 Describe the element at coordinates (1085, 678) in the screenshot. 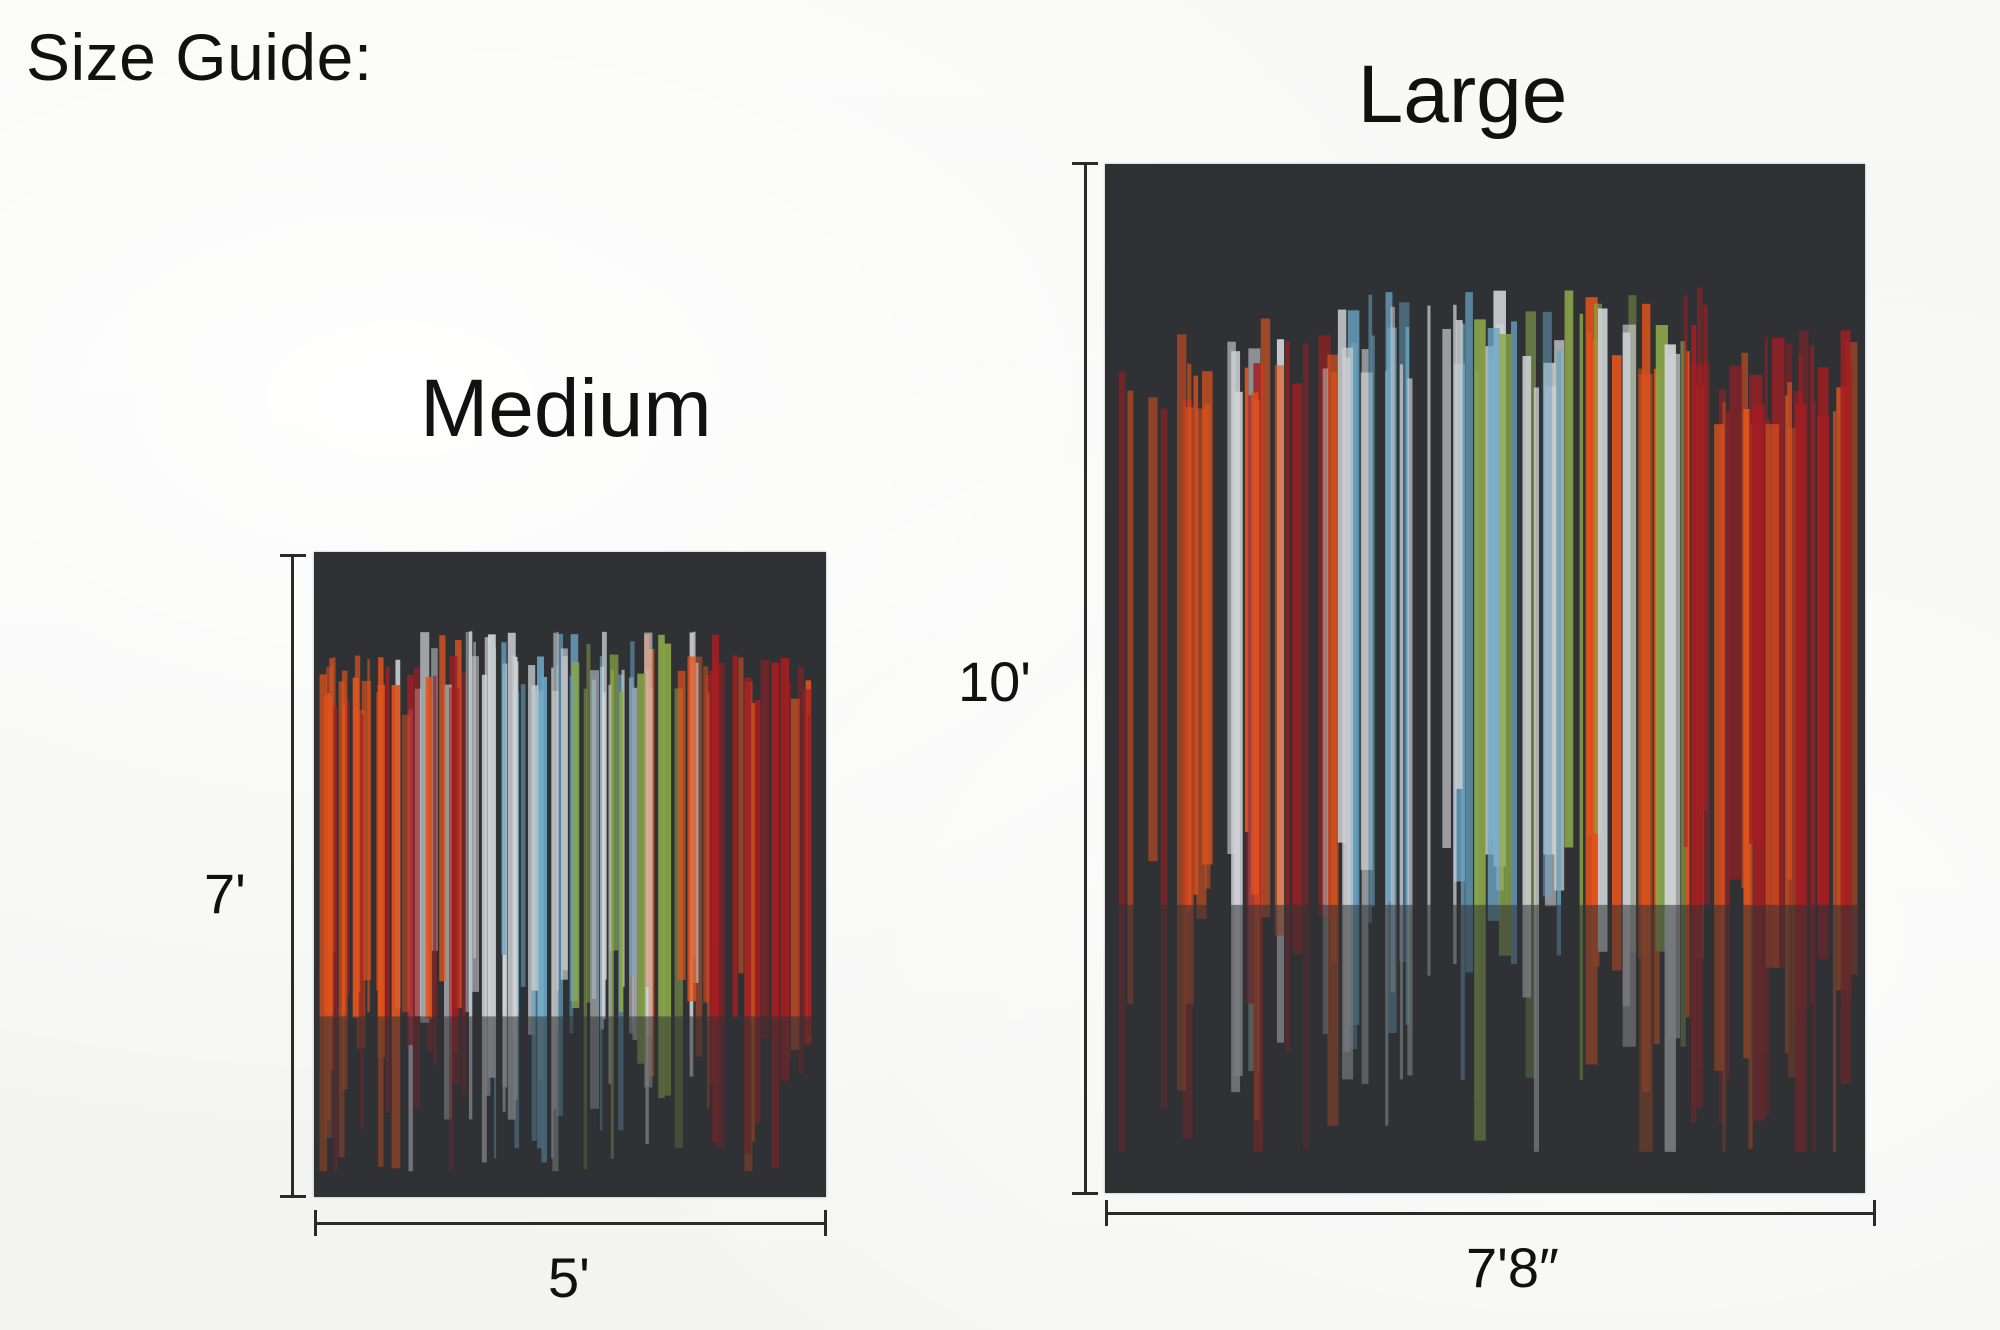

I see `large-height-dimension-line` at that location.